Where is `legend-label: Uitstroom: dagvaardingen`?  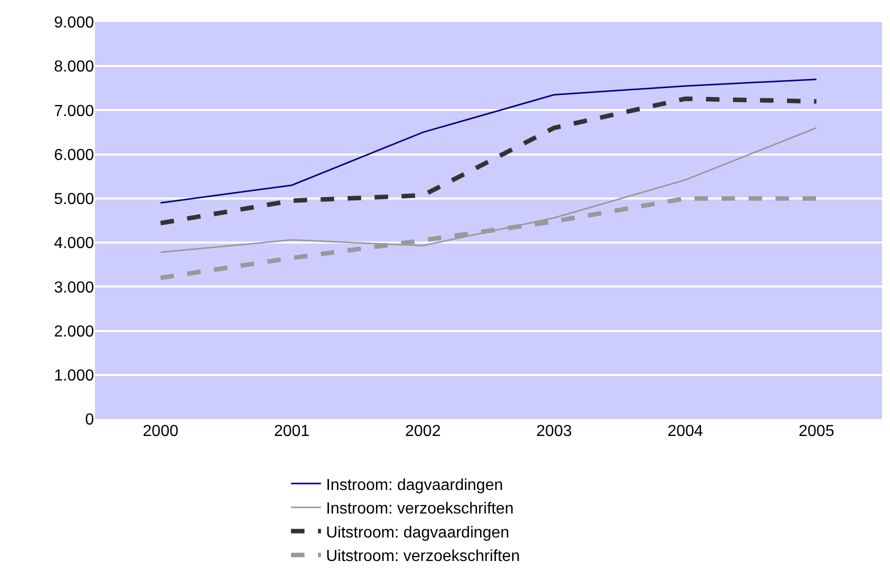
legend-label: Uitstroom: dagvaardingen is located at coordinates (418, 533).